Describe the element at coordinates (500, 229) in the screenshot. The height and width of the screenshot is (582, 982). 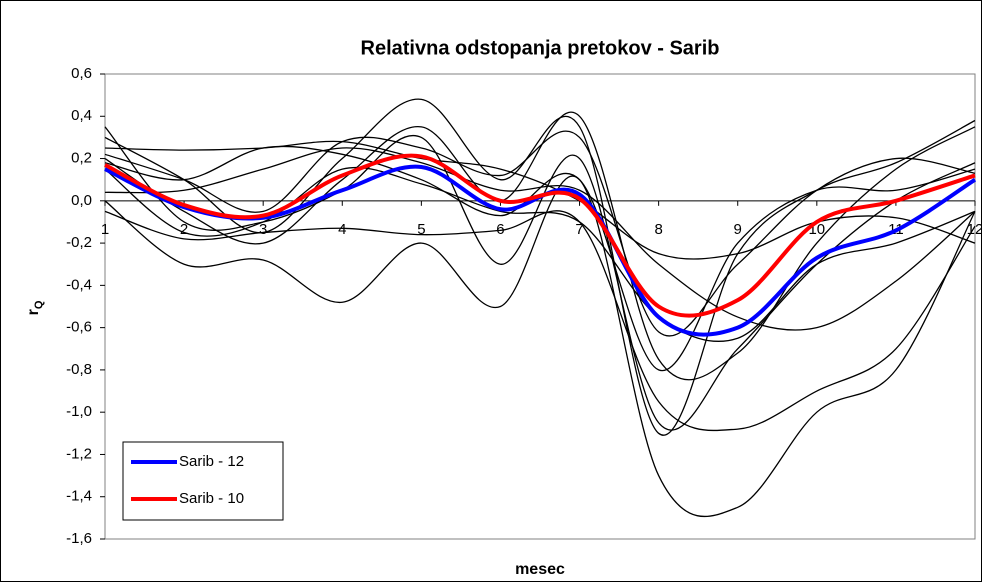
I see `x-tick-label: 6` at that location.